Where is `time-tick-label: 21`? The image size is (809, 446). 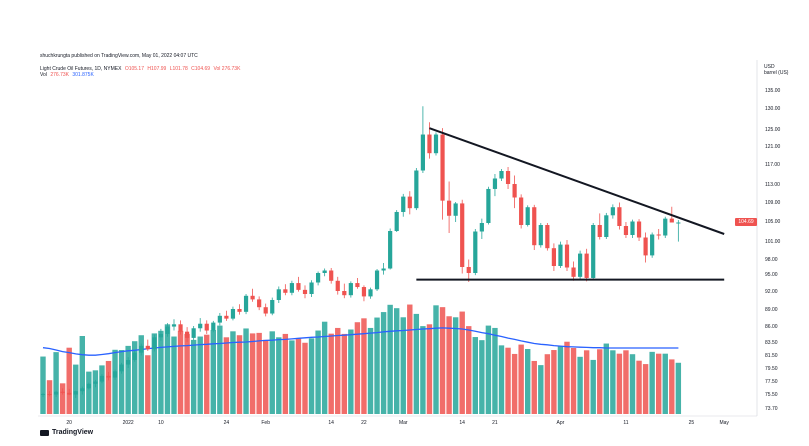
time-tick-label: 21 is located at coordinates (495, 423).